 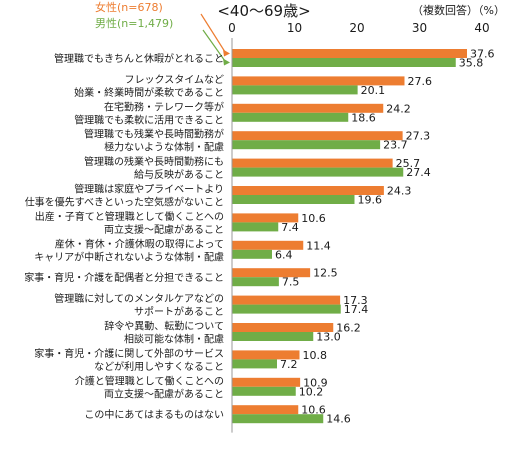 What do you see at coordinates (408, 163) in the screenshot?
I see `bar-value-label: 25.7` at bounding box center [408, 163].